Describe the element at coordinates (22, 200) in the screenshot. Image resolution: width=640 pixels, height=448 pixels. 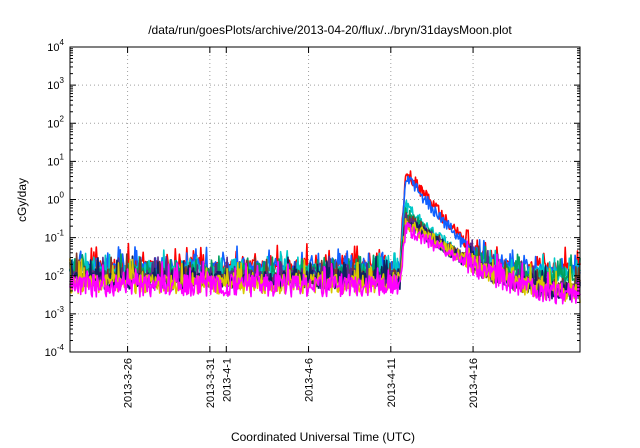
I see `y-axis-label: cGy/day` at that location.